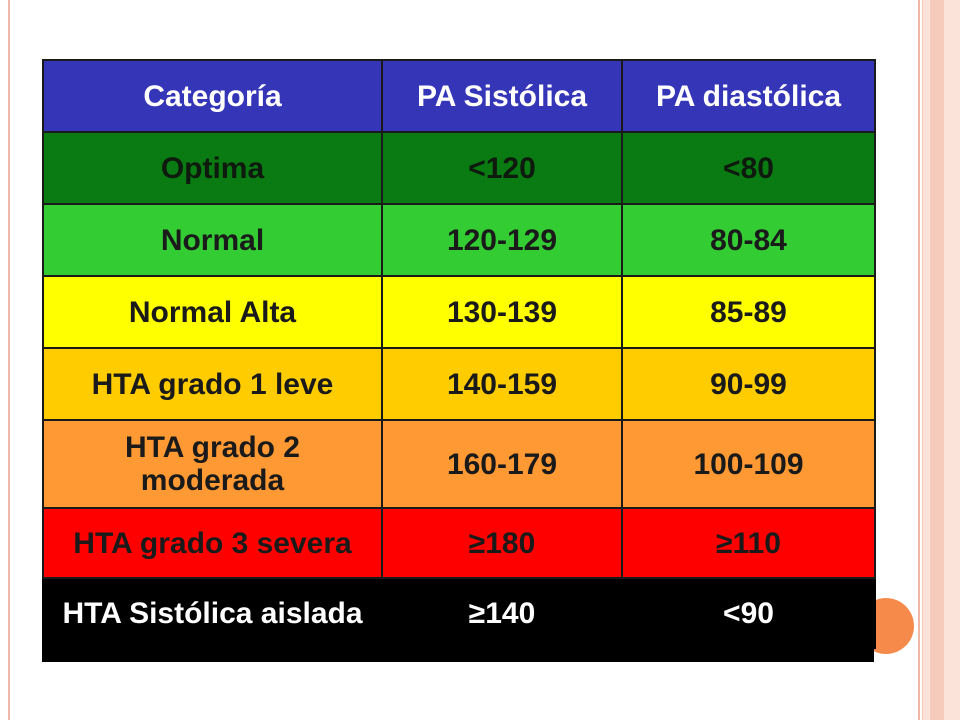 Image resolution: width=960 pixels, height=720 pixels. I want to click on table-row: Normal Alta 130-139 85-89, so click(459, 312).